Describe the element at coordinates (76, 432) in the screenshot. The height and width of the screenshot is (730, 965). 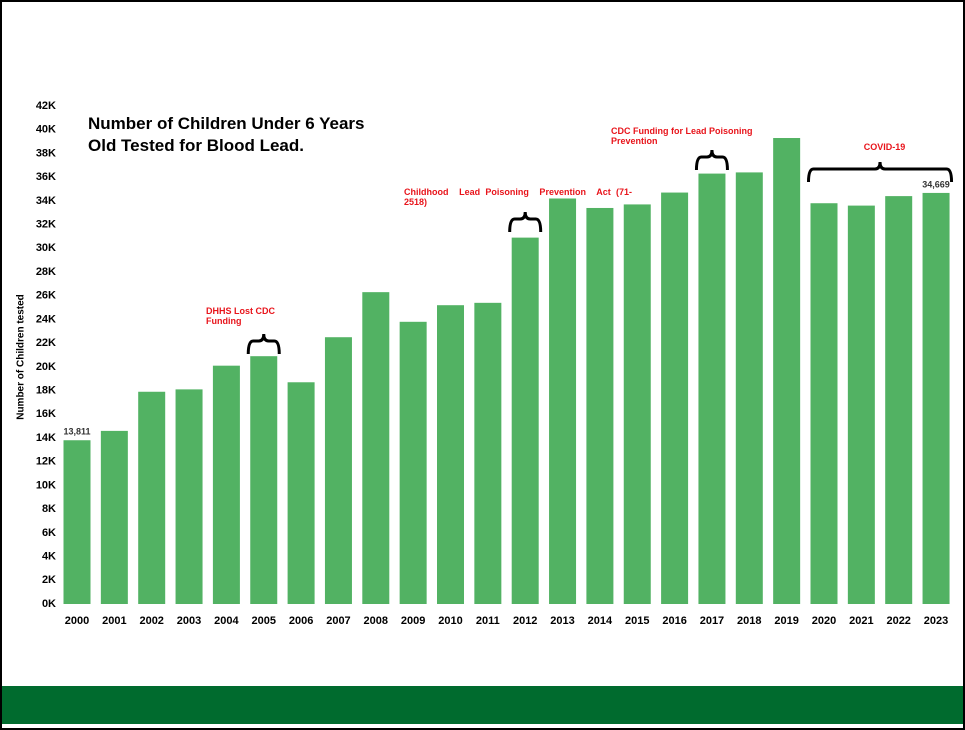
I see `value-label: 13,811` at that location.